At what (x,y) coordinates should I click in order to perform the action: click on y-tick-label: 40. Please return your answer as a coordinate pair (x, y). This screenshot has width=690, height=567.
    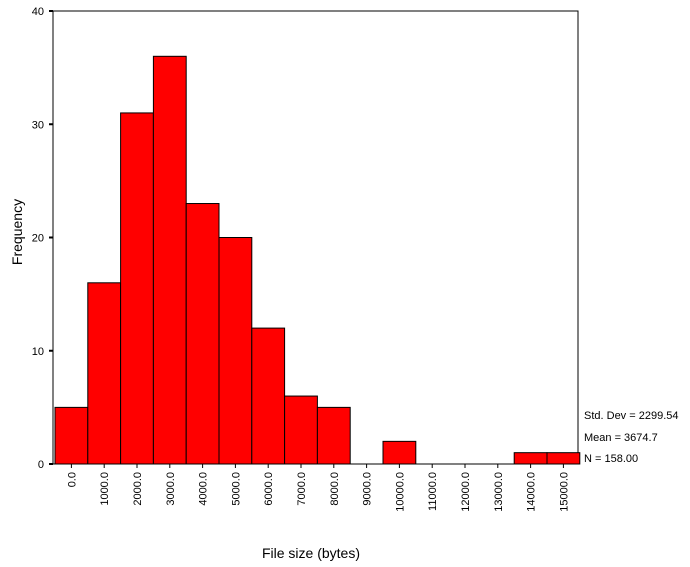
    Looking at the image, I should click on (38, 12).